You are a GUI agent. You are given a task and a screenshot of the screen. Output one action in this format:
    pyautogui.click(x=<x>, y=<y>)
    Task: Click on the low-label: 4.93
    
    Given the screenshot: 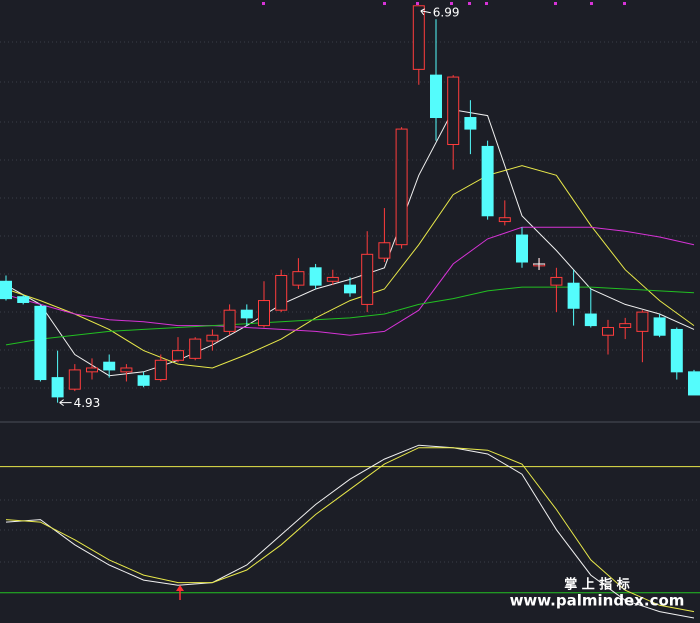 What is the action you would take?
    pyautogui.click(x=87, y=403)
    